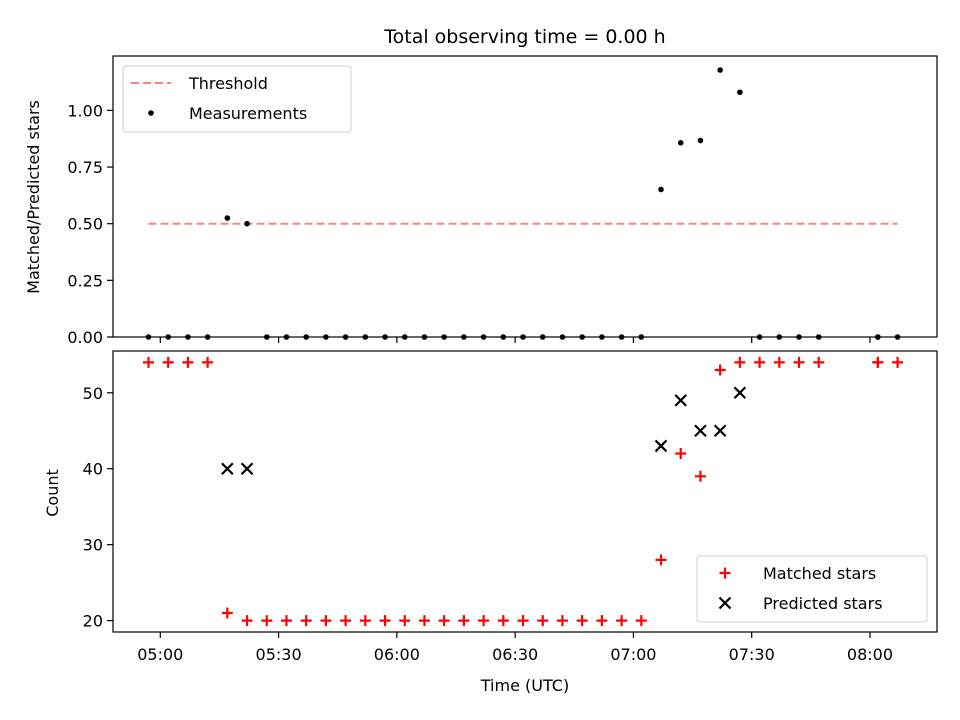 The height and width of the screenshot is (720, 960). What do you see at coordinates (248, 113) in the screenshot?
I see `top-legend-label: Measurements` at bounding box center [248, 113].